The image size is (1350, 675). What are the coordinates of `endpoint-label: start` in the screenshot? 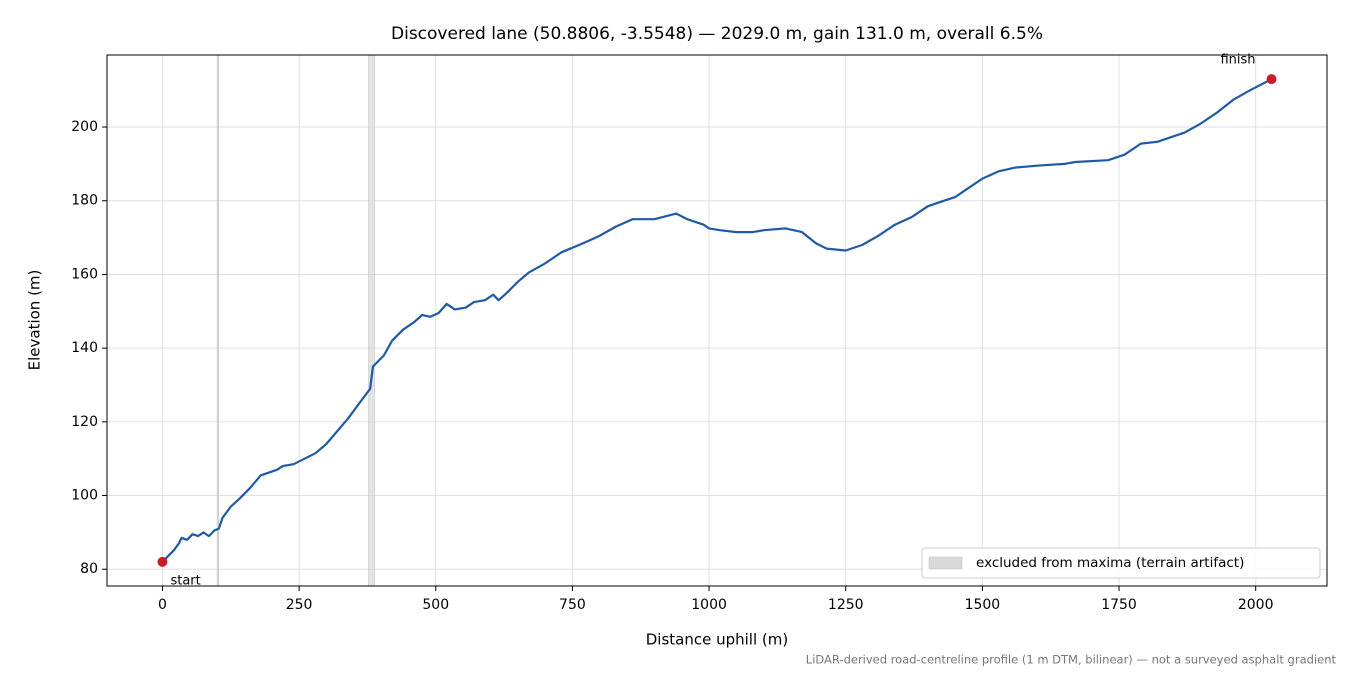 It's located at (185, 580).